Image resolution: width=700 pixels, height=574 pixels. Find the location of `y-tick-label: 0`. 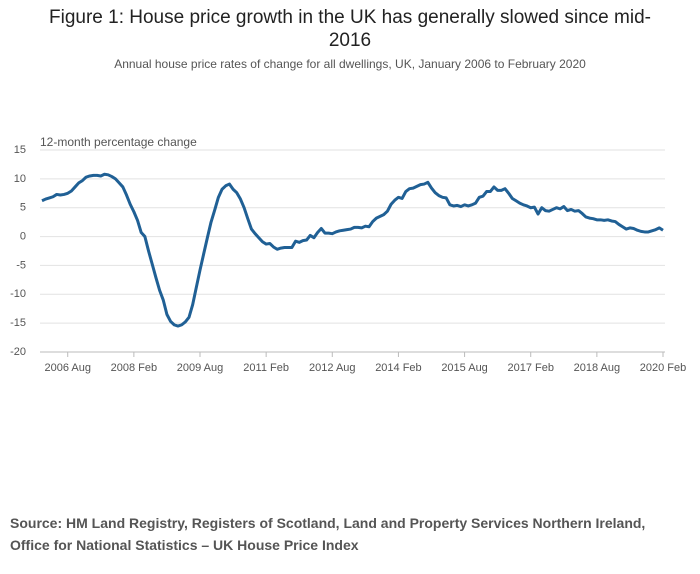

y-tick-label: 0 is located at coordinates (23, 236).